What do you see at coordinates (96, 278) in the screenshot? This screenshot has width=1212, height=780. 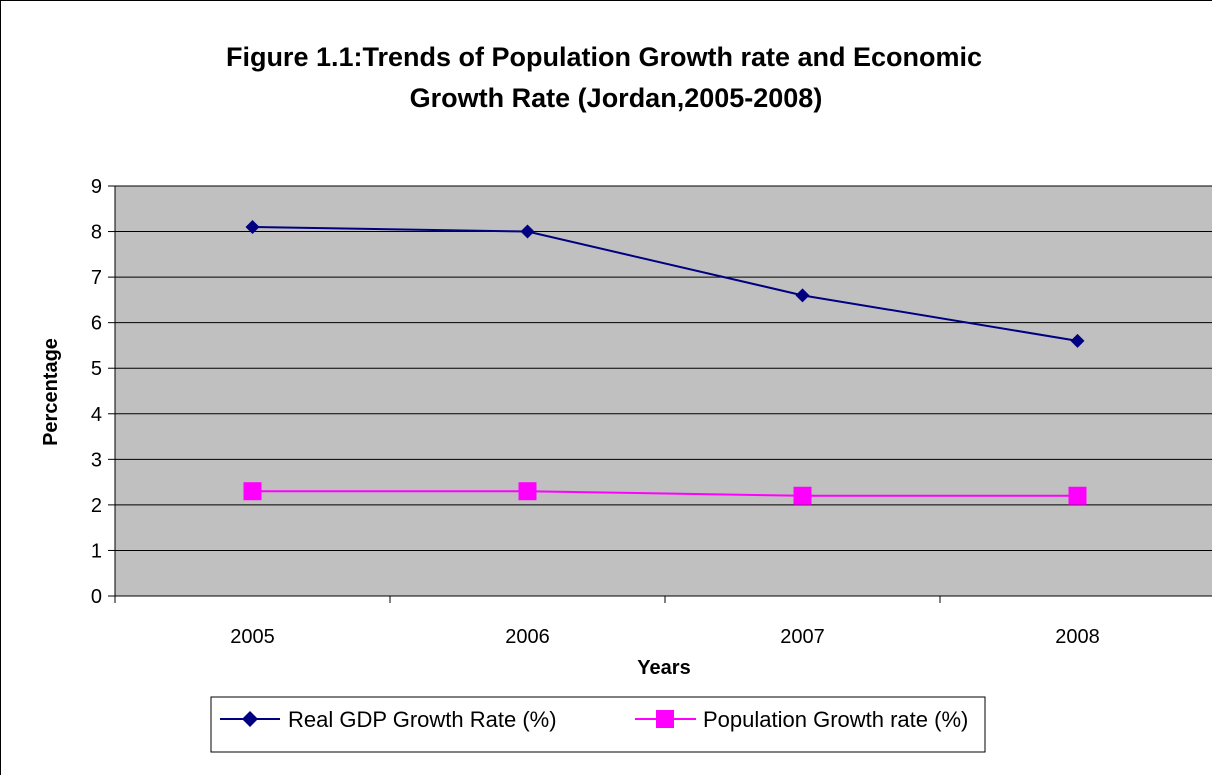 I see `y-tick-label: 7` at bounding box center [96, 278].